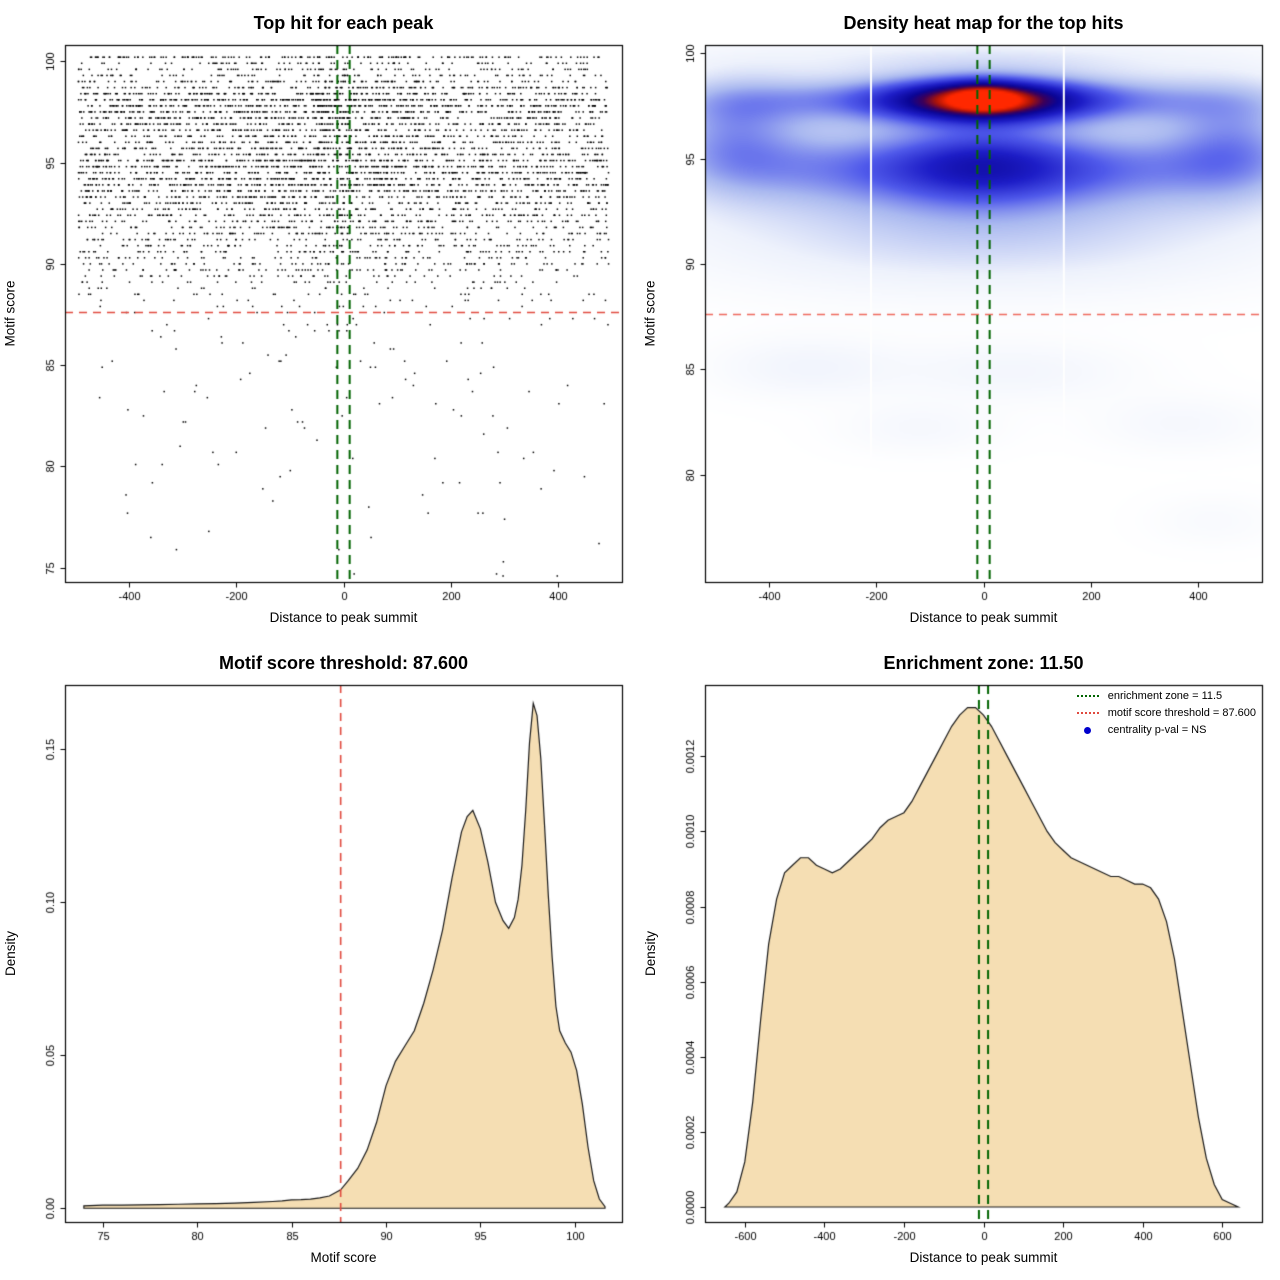 The width and height of the screenshot is (1280, 1280). What do you see at coordinates (1181, 713) in the screenshot?
I see `legend-label: motif score threshold = 87.600` at bounding box center [1181, 713].